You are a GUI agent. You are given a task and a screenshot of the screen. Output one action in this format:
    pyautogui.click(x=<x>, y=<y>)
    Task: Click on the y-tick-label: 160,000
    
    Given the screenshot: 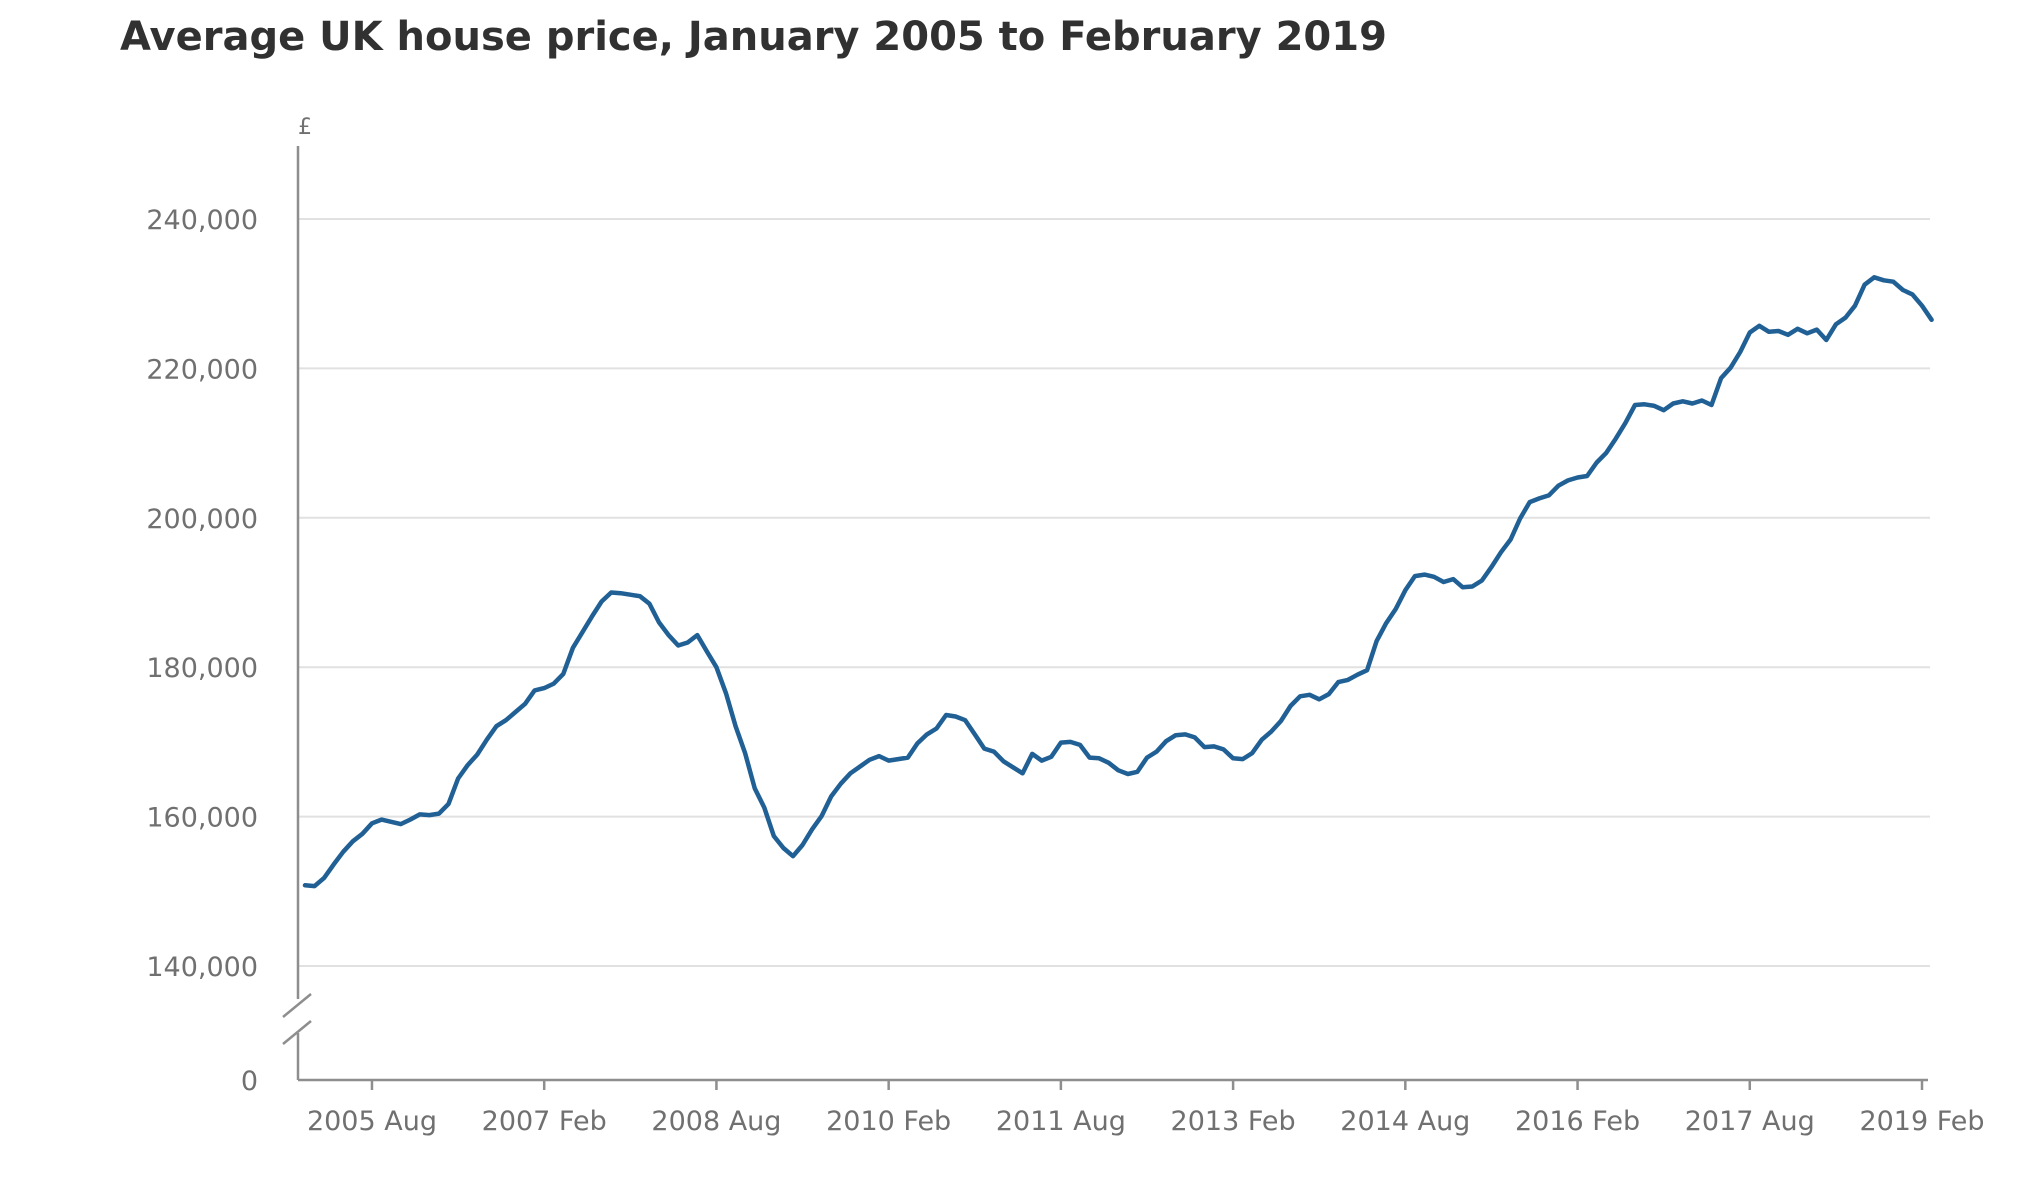 What is the action you would take?
    pyautogui.click(x=202, y=818)
    